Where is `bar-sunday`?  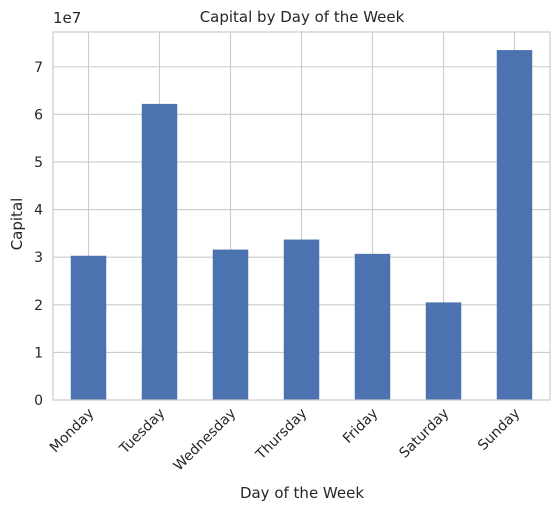
bar-sunday is located at coordinates (514, 225).